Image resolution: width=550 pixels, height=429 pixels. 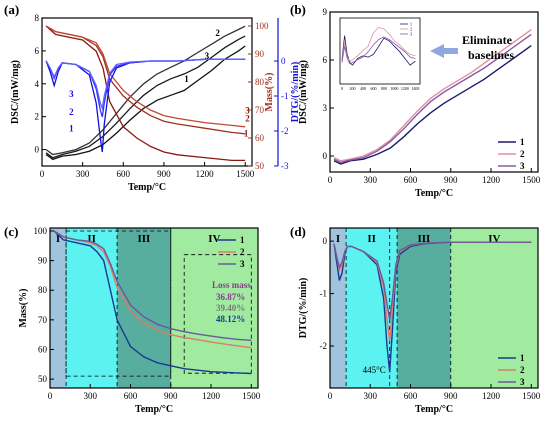 I want to click on inset-x-tick-label: 400, so click(x=363, y=88).